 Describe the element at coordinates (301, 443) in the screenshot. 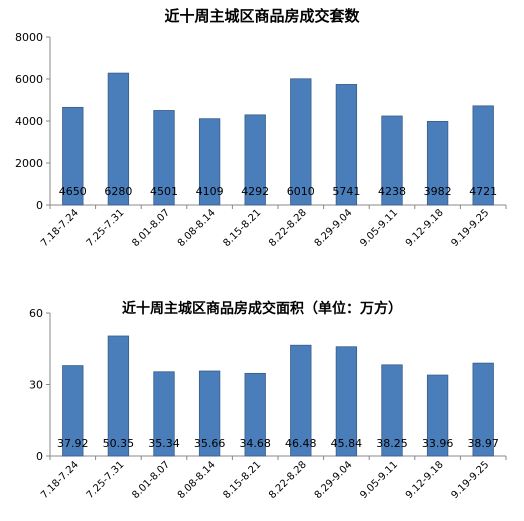

I see `data-label: 46.48` at that location.